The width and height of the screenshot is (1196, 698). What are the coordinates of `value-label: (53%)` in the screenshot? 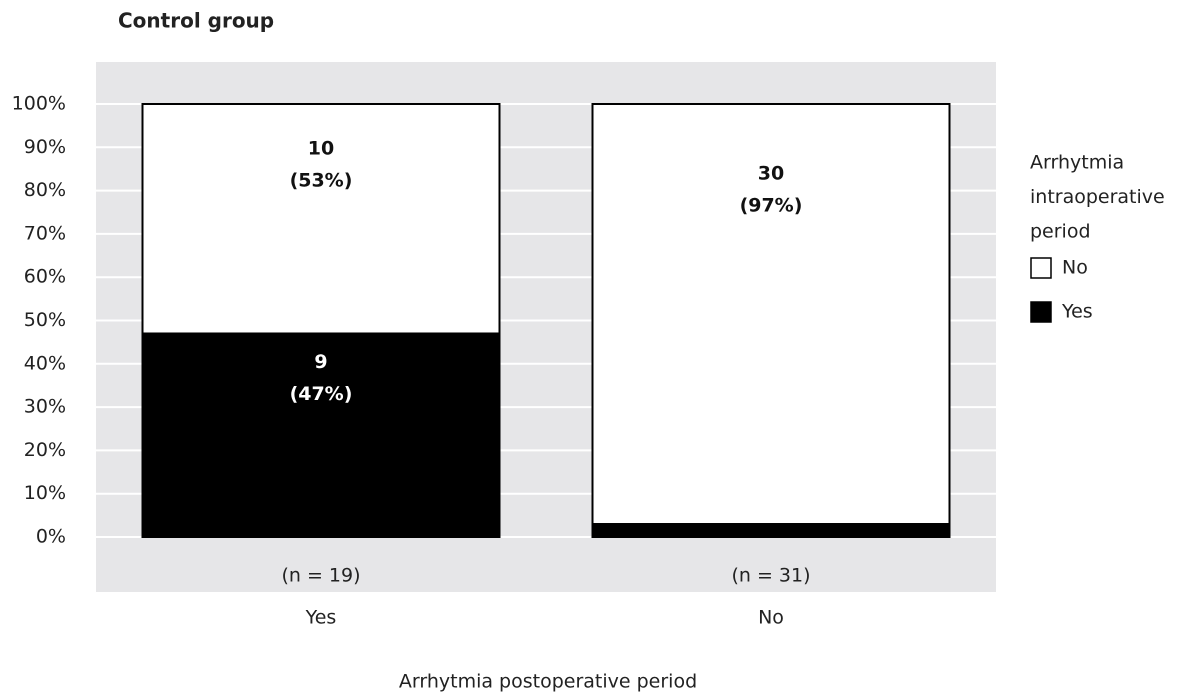 It's located at (321, 181).